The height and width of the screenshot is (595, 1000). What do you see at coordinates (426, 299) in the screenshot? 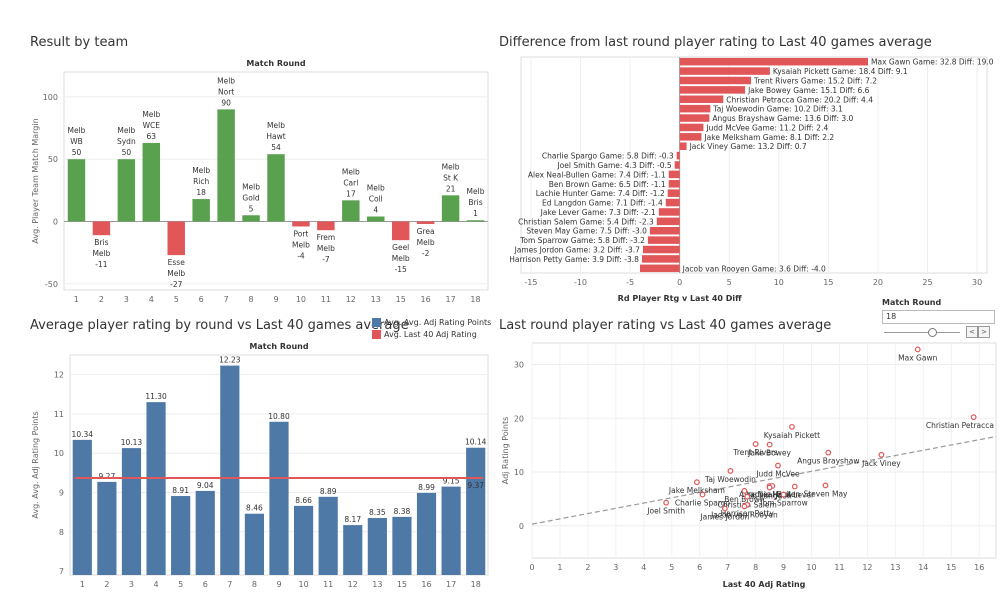
I see `chart1-xtick: 16` at bounding box center [426, 299].